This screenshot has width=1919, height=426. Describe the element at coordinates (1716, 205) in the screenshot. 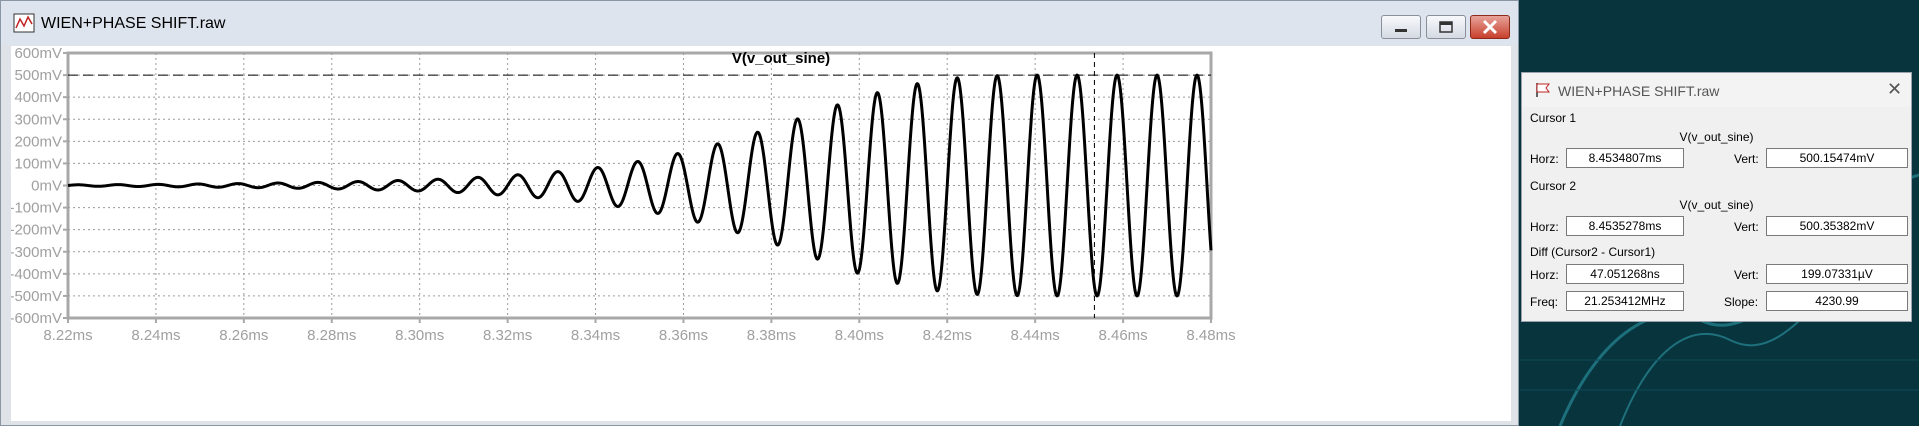

I see `cursor2-trace: V(v_out_sine)` at that location.